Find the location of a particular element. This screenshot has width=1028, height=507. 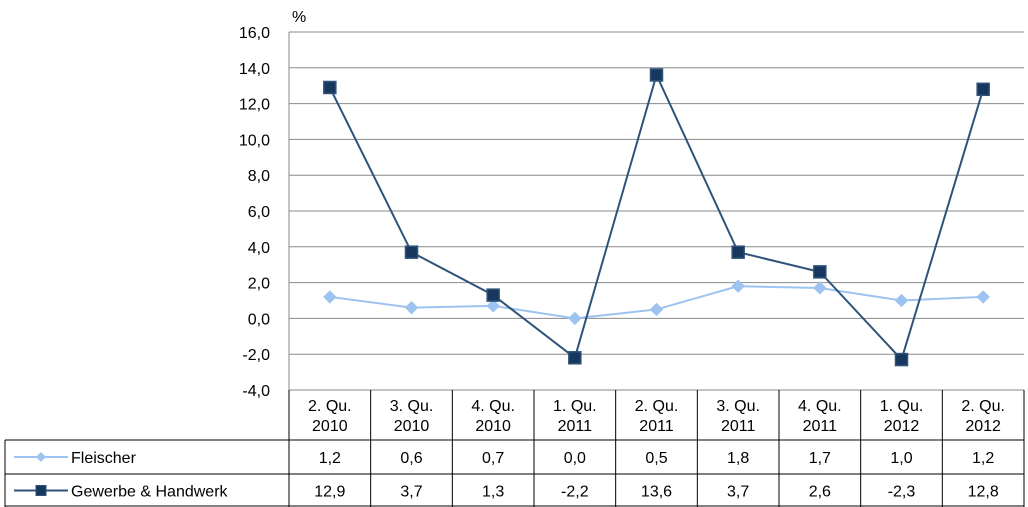

y-tick-label: 6,0 is located at coordinates (259, 212).